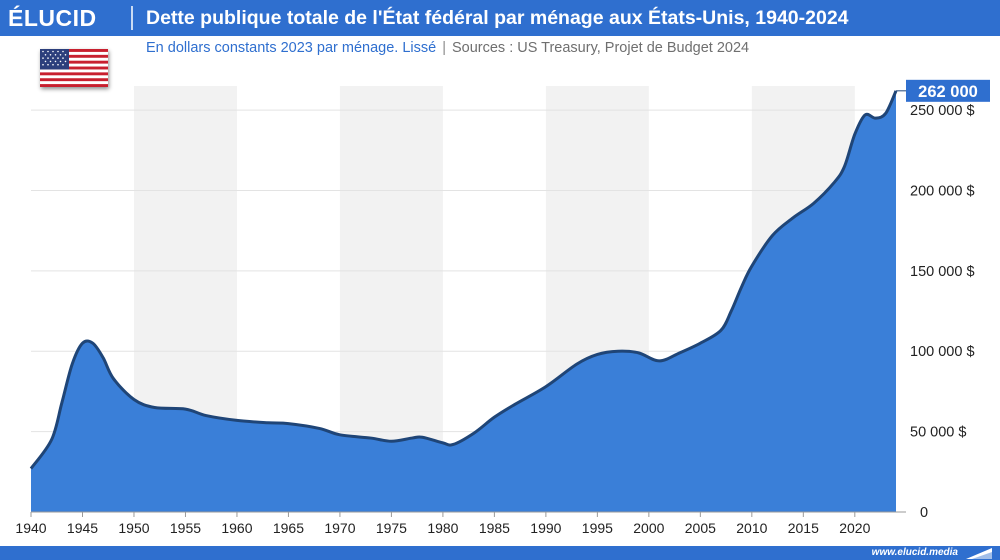 The image size is (1000, 560). Describe the element at coordinates (979, 553) in the screenshot. I see `elucid-mark-icon` at that location.